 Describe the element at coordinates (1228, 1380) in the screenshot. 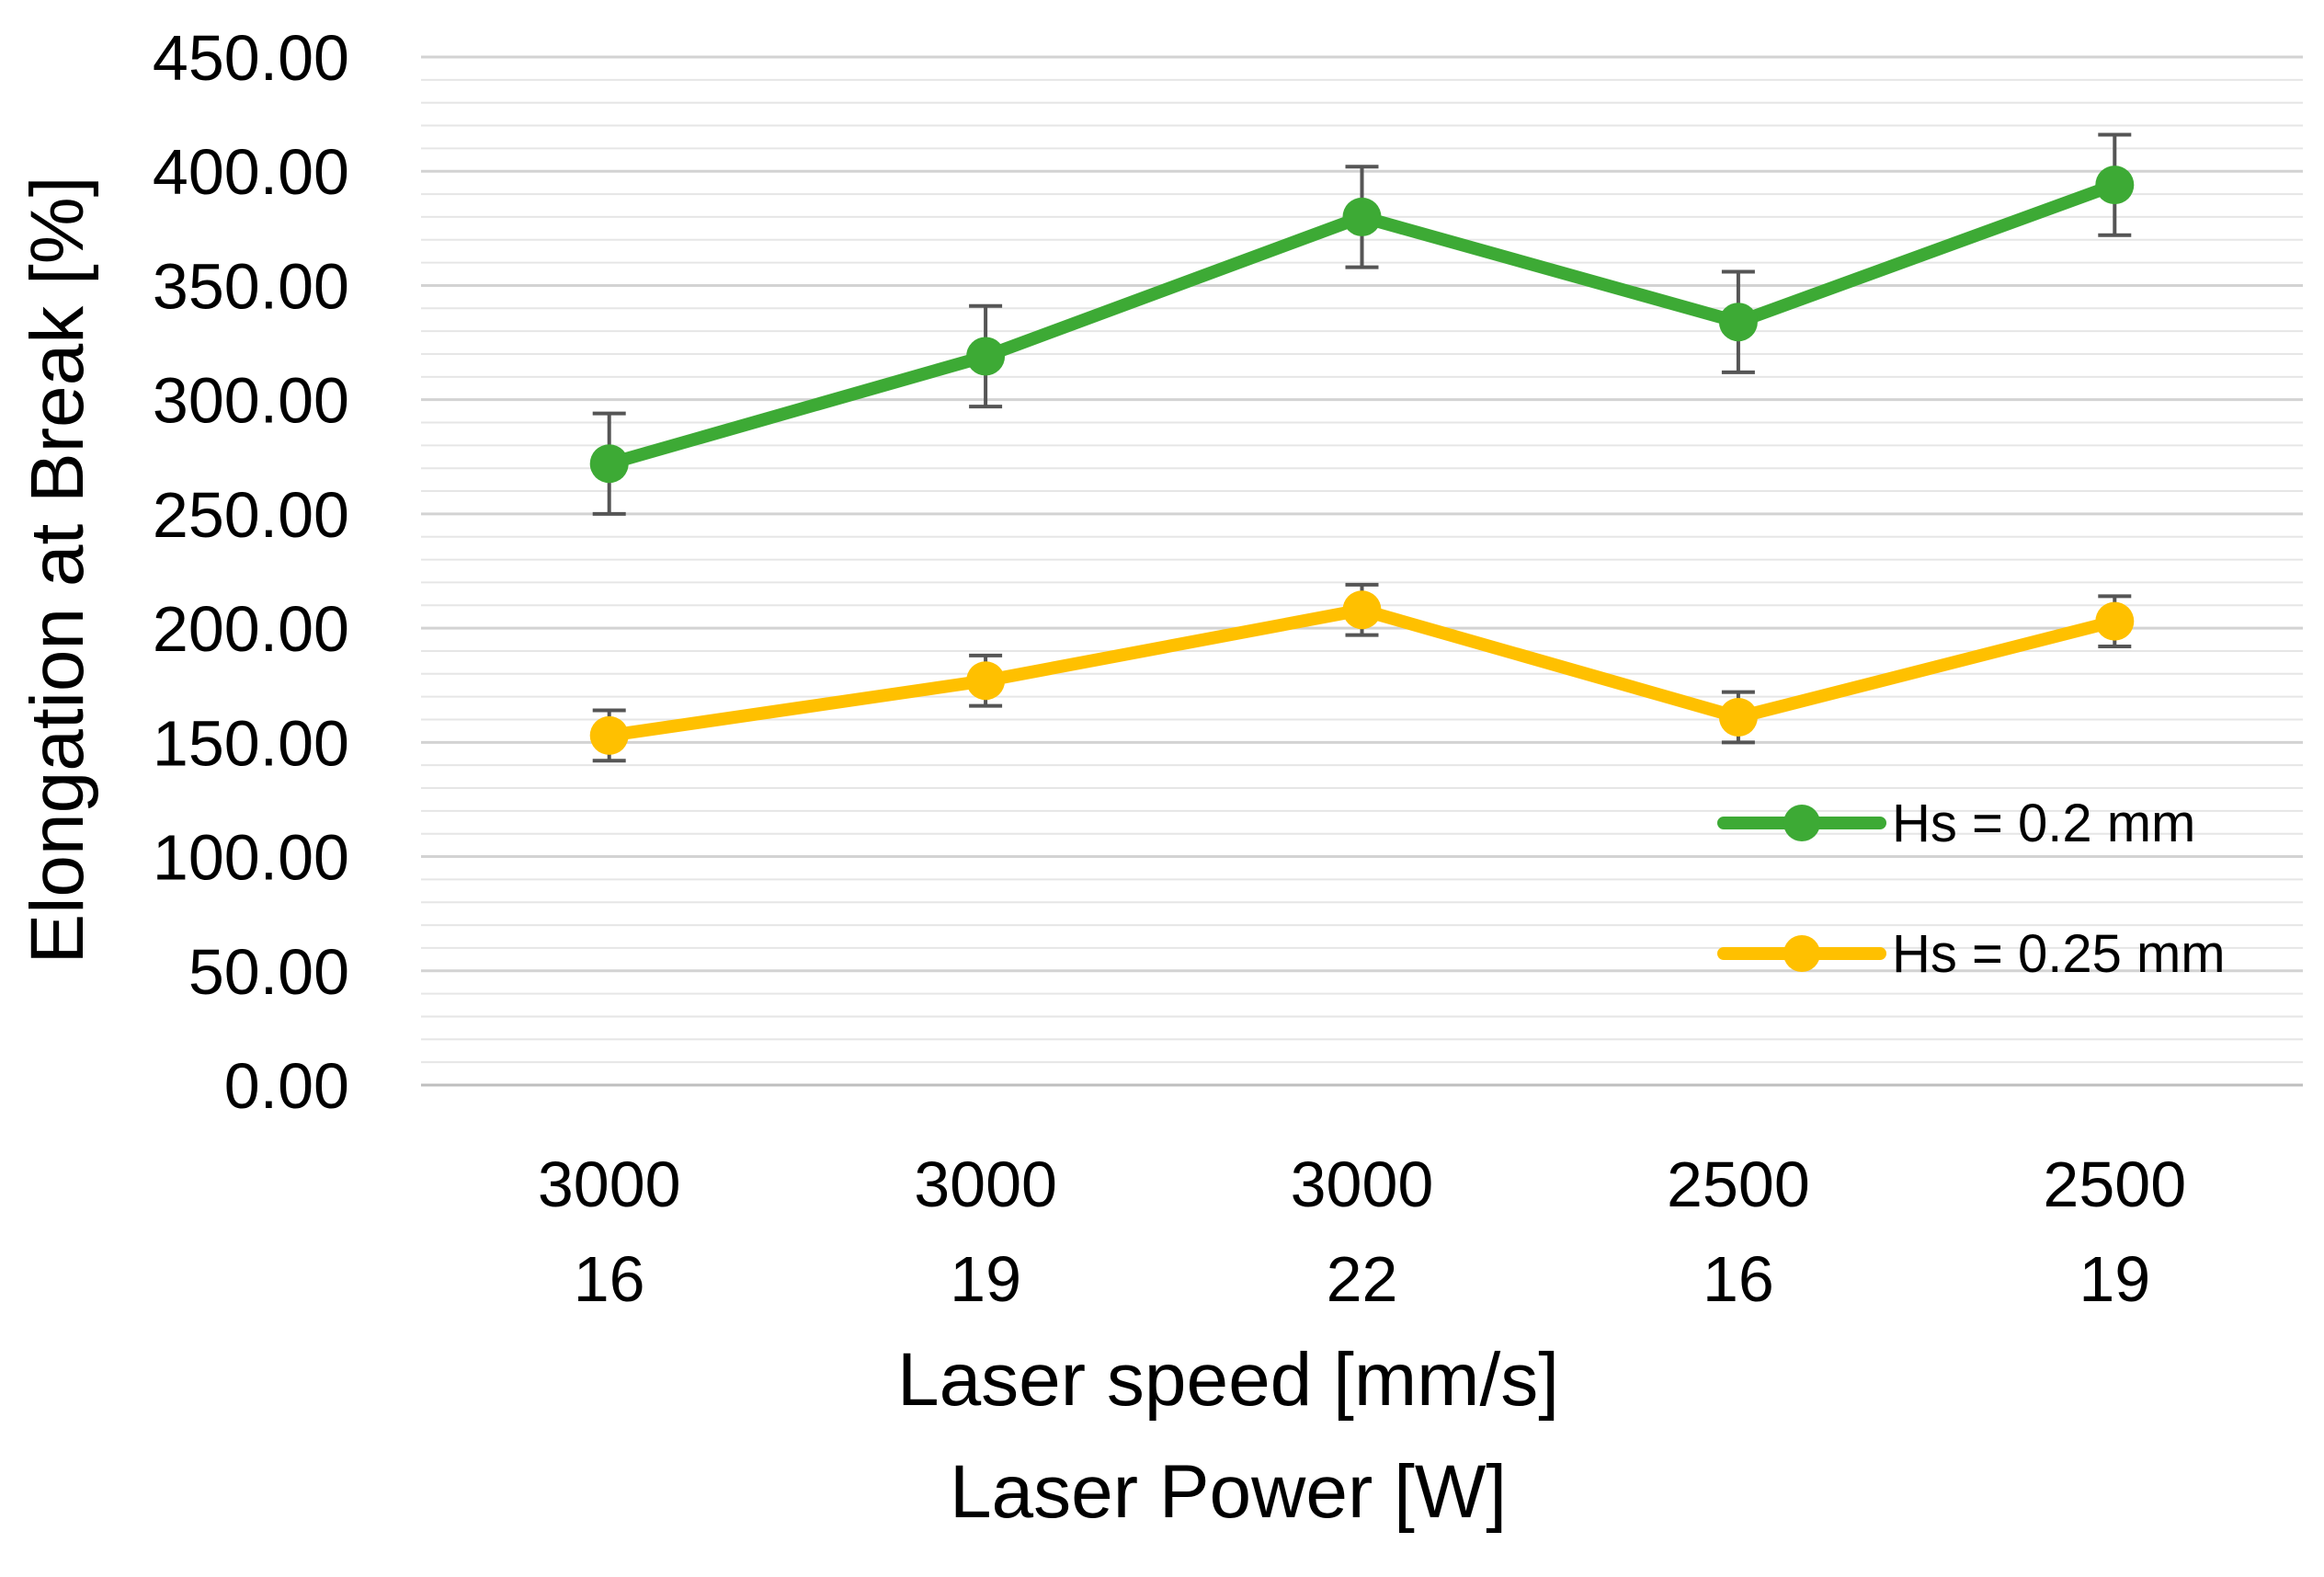

I see `x-axis-title-line-1: Laser speed [mm/s]` at that location.